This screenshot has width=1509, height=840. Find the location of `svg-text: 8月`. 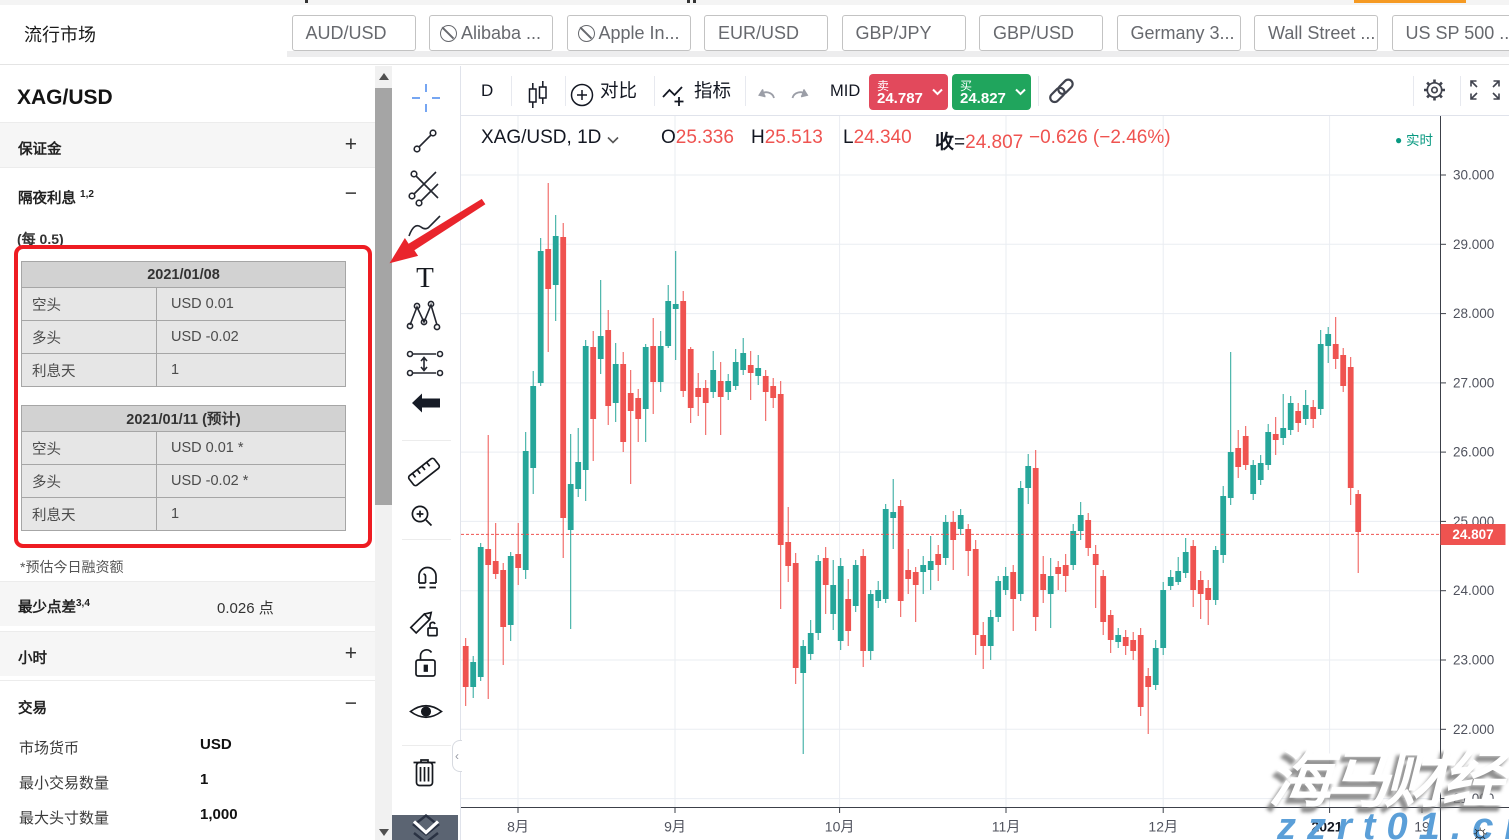

svg-text: 8月 is located at coordinates (518, 827).